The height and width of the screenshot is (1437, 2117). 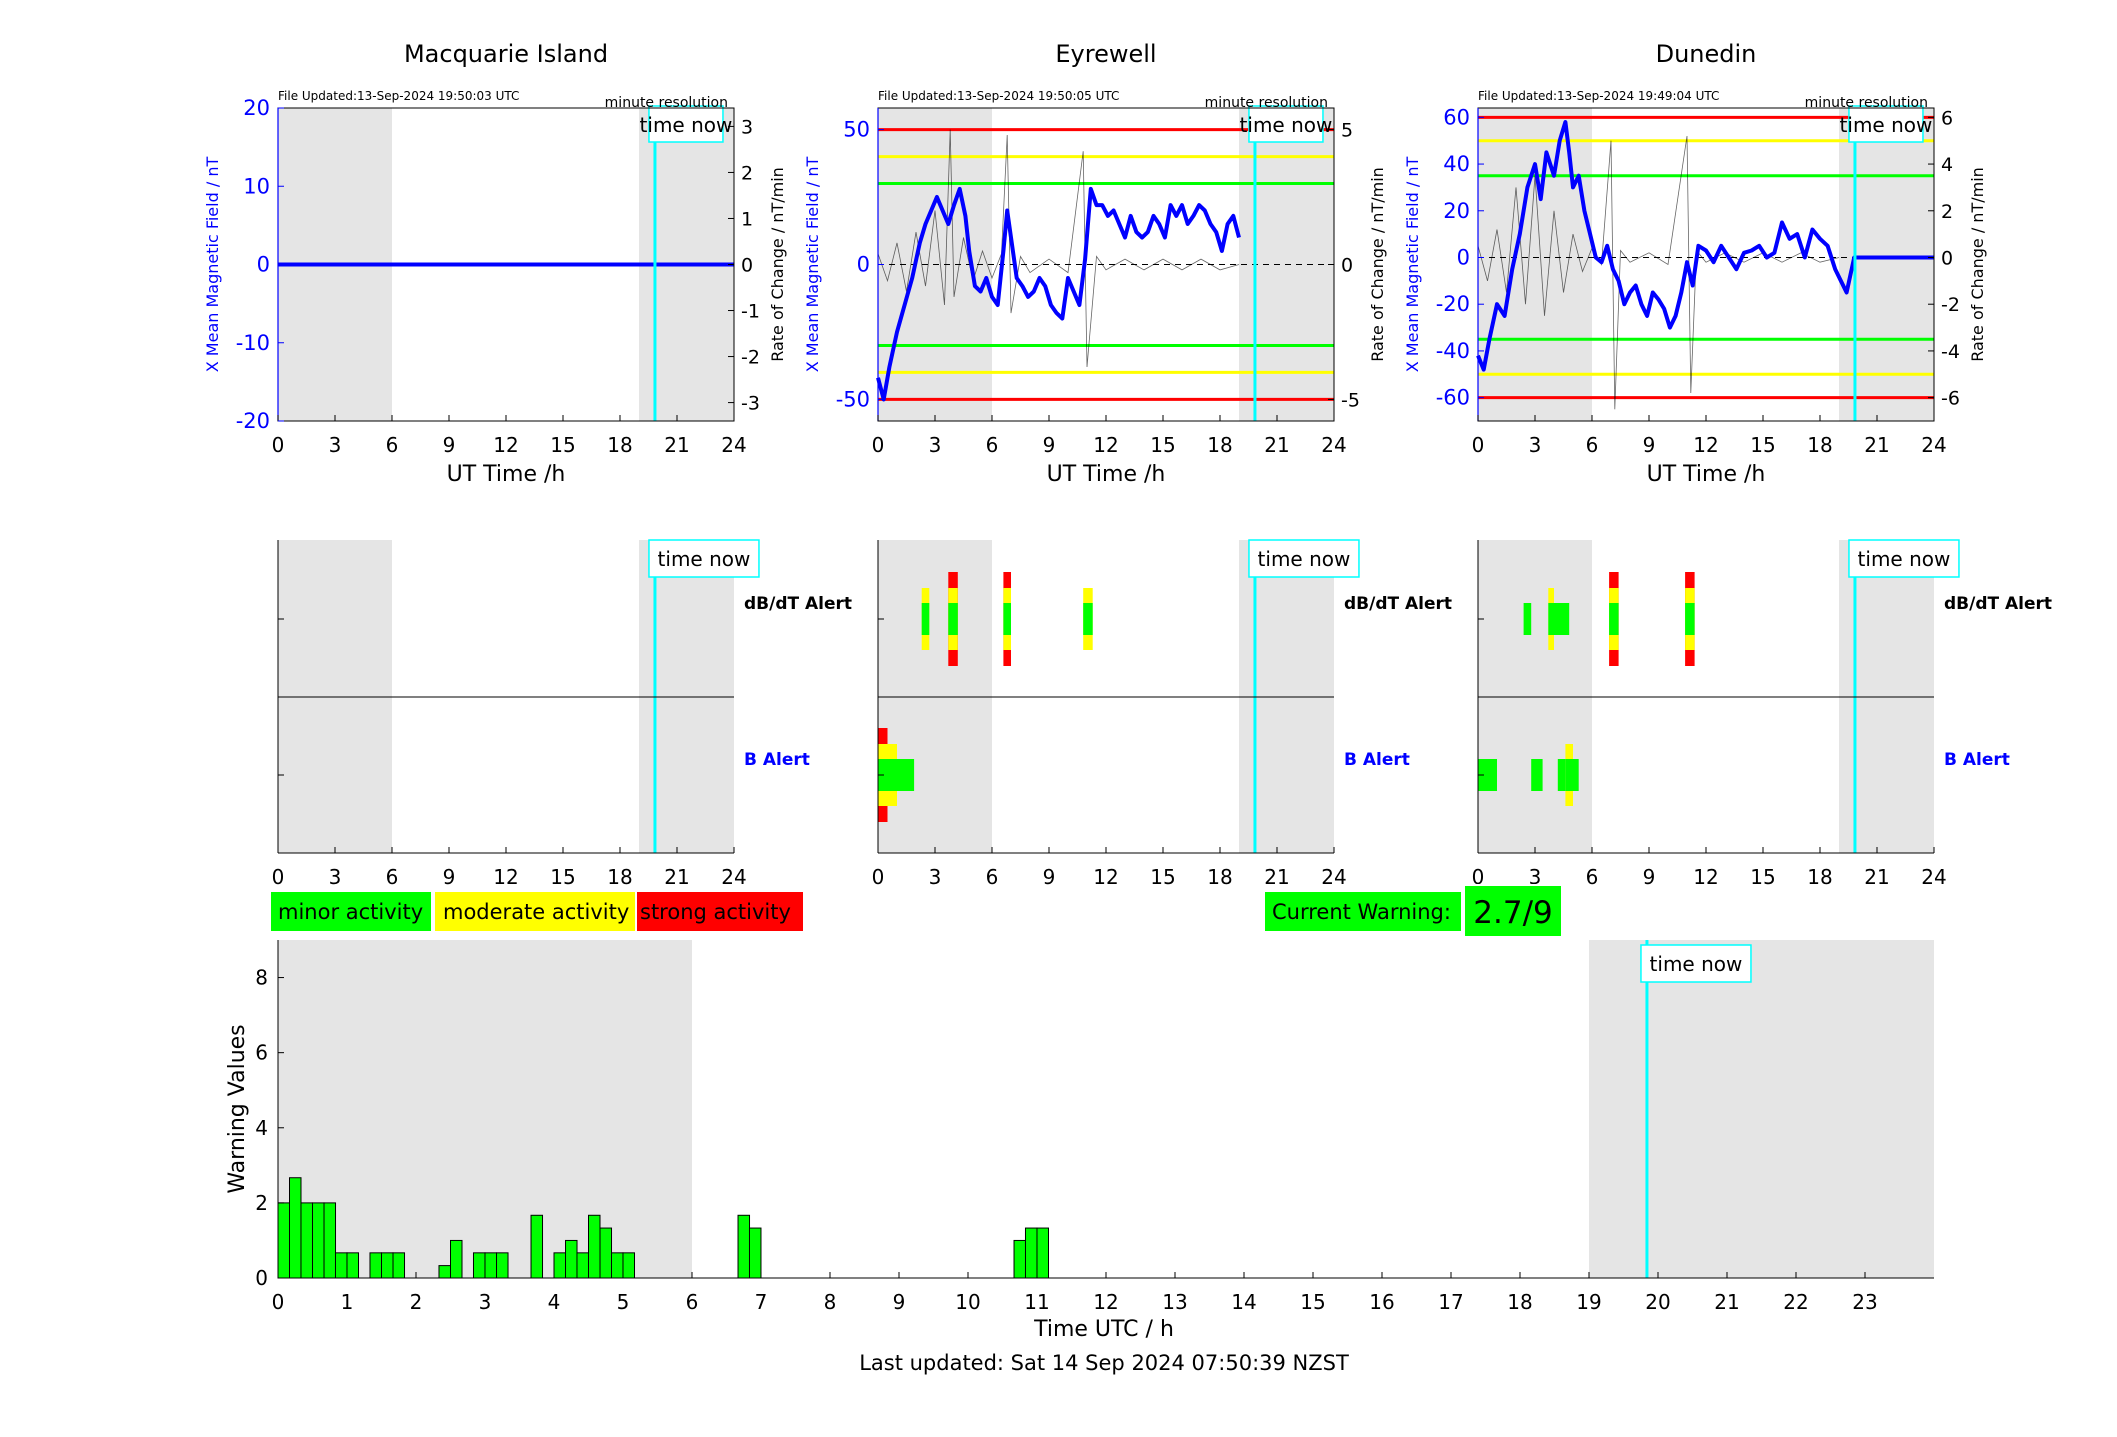 What do you see at coordinates (623, 1302) in the screenshot?
I see `x-tick-label: 5` at bounding box center [623, 1302].